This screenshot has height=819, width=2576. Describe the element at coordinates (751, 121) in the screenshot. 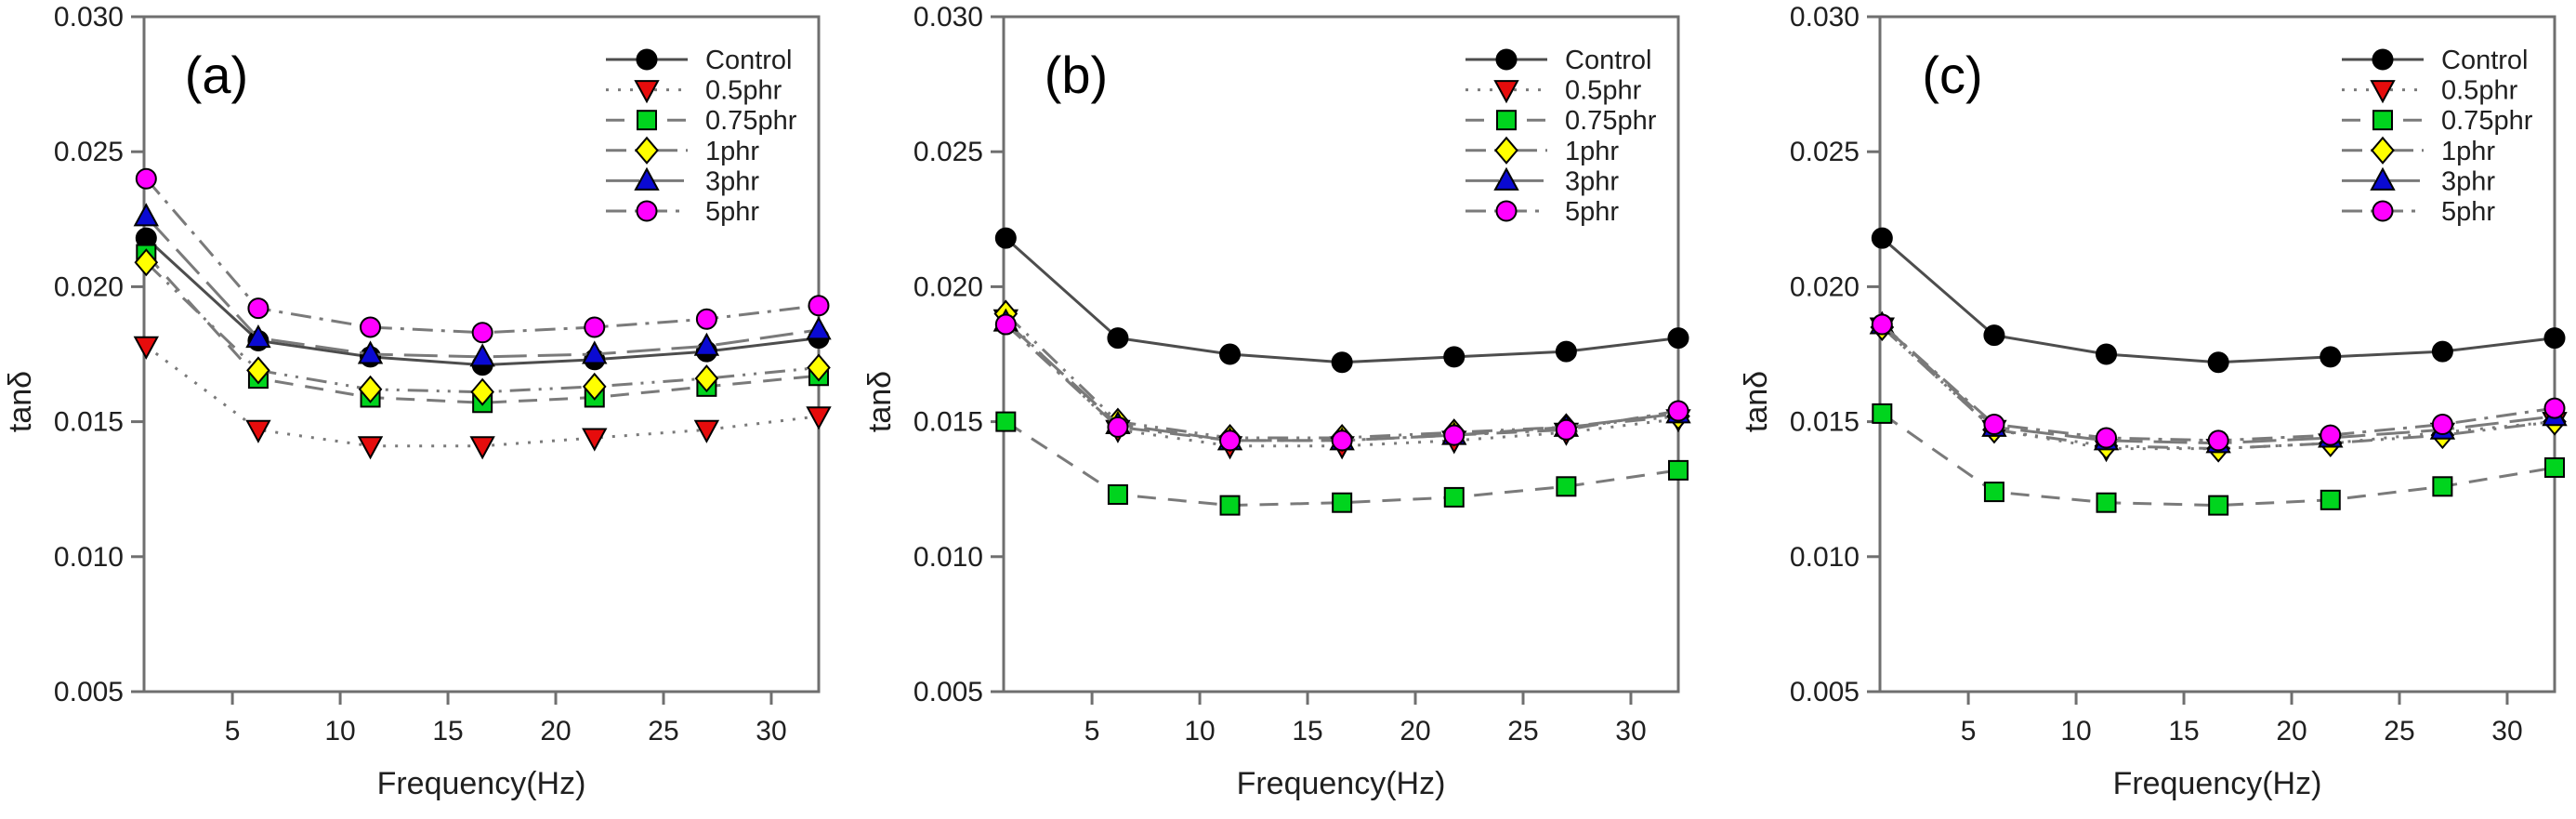

I see `legend-label: 0.75phr` at that location.